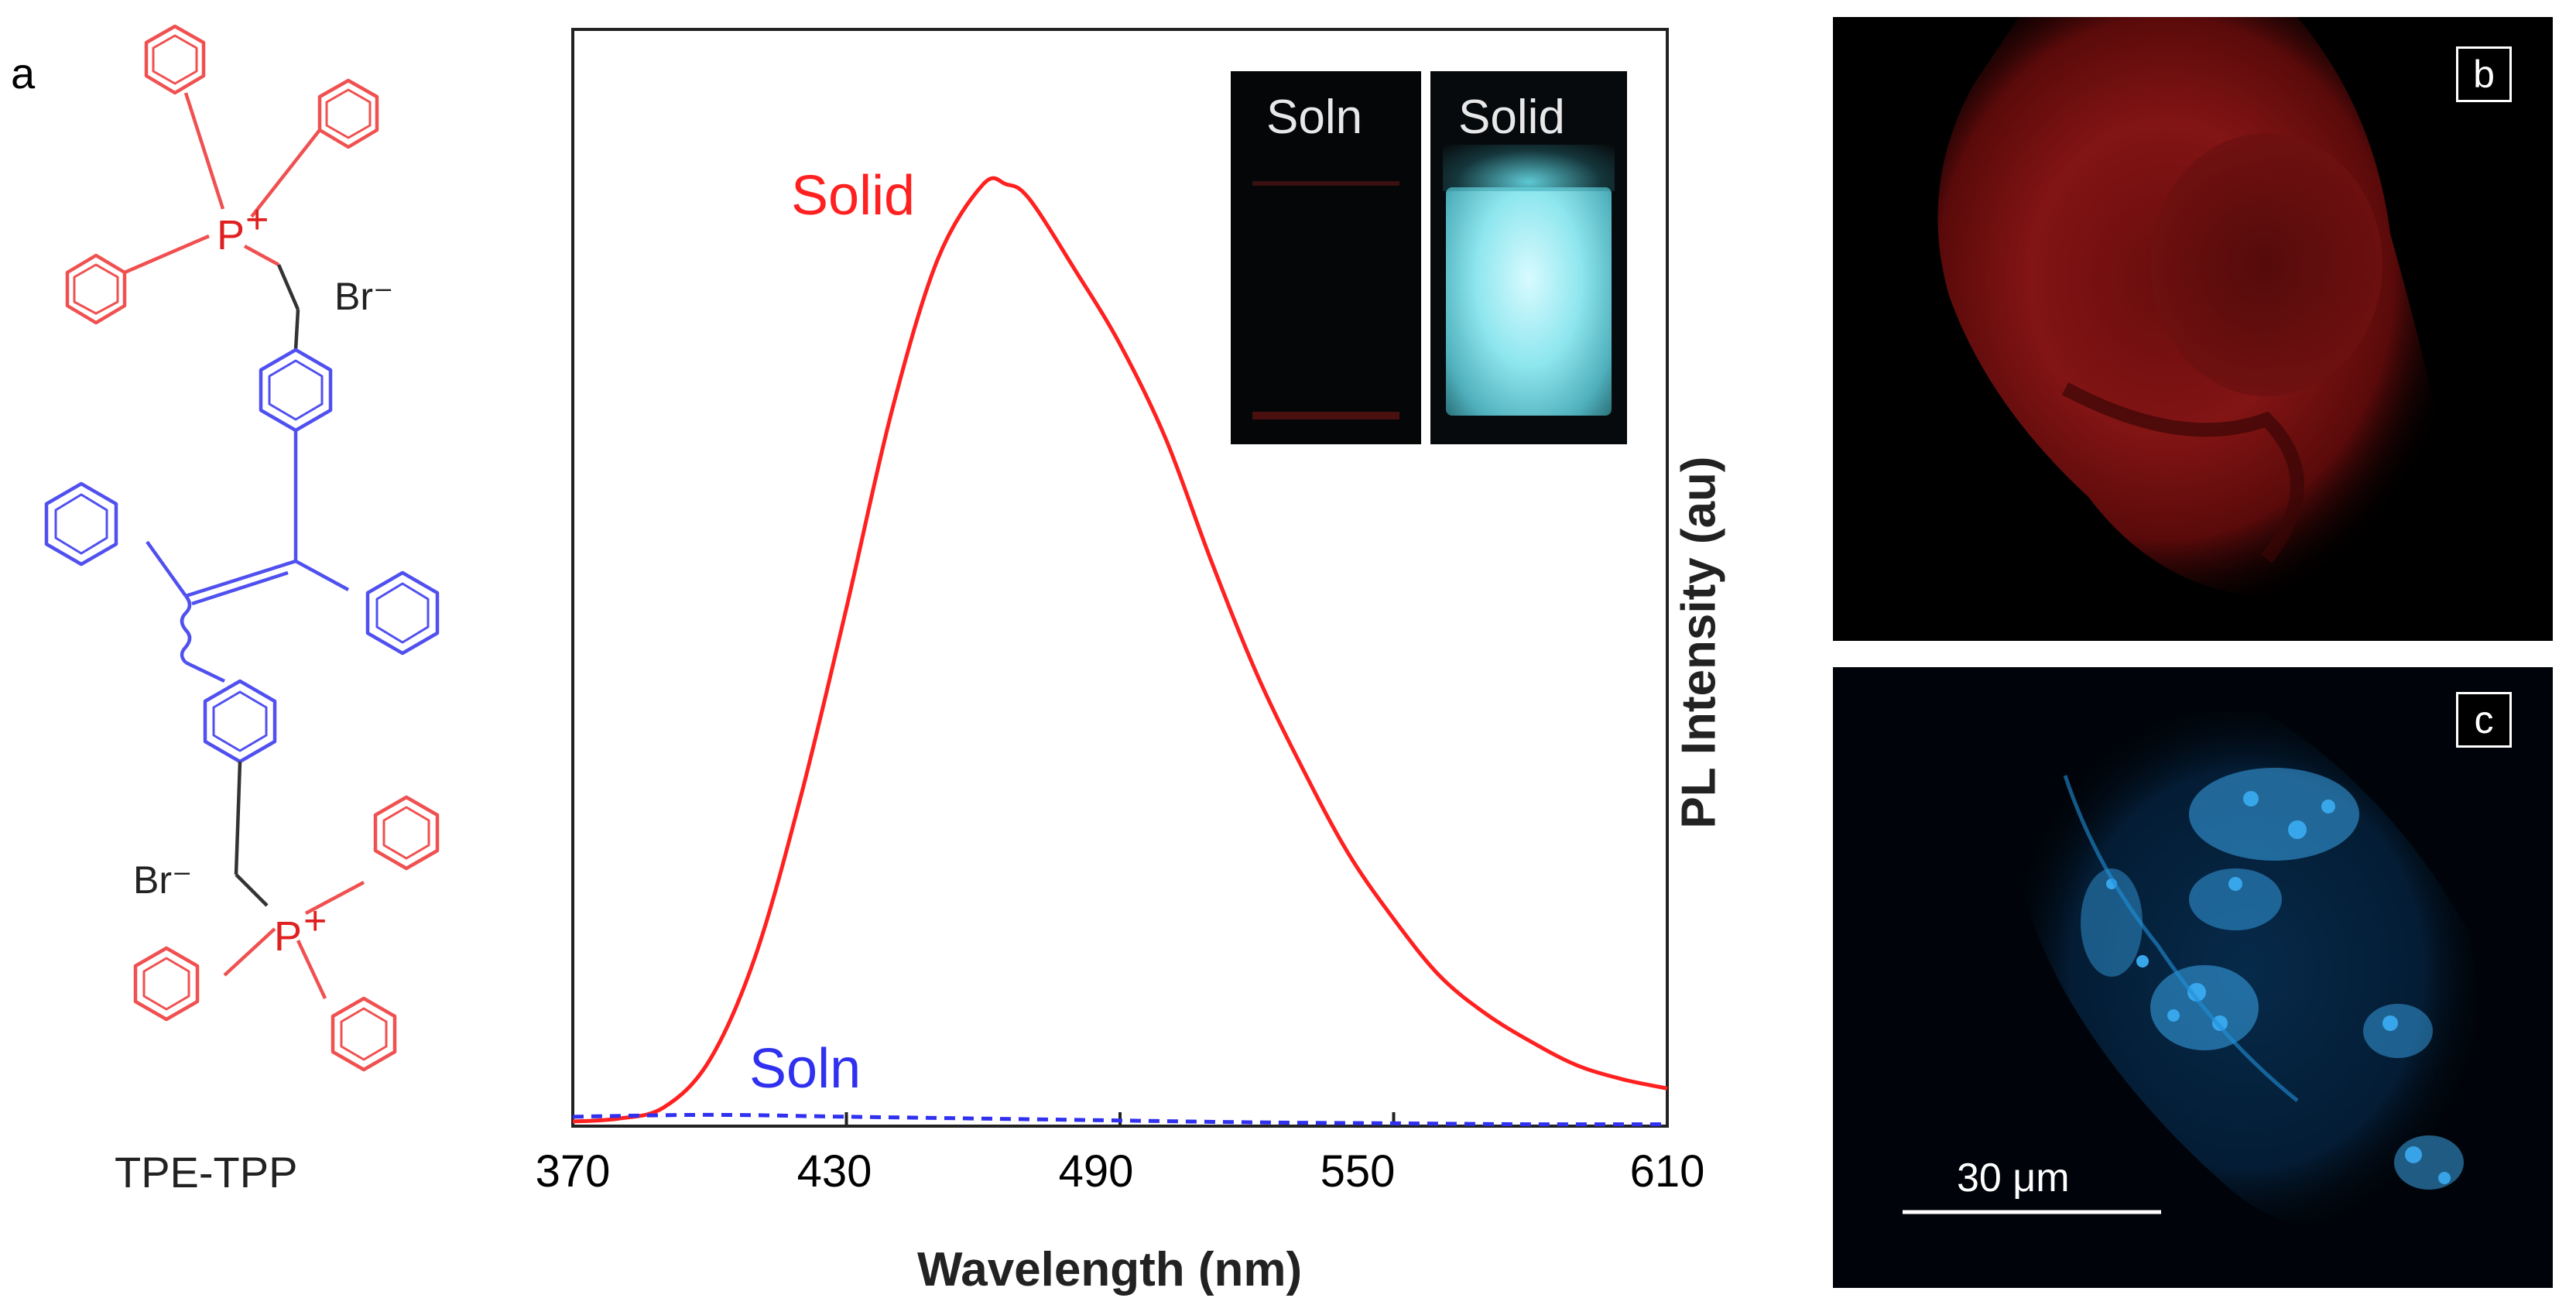  Describe the element at coordinates (1358, 1171) in the screenshot. I see `x-tick-550: 550` at that location.